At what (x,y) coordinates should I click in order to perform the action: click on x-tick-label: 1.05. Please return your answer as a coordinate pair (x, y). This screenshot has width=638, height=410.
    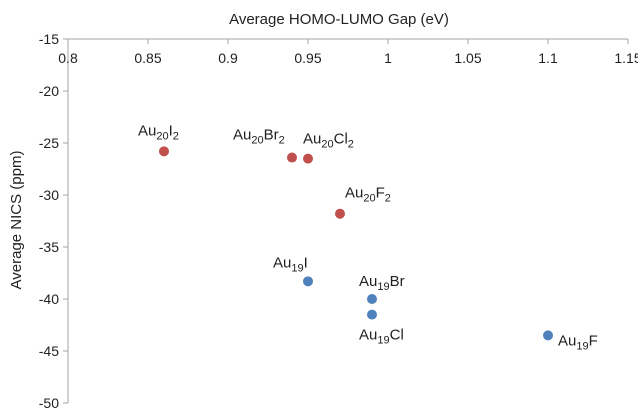
    Looking at the image, I should click on (467, 58).